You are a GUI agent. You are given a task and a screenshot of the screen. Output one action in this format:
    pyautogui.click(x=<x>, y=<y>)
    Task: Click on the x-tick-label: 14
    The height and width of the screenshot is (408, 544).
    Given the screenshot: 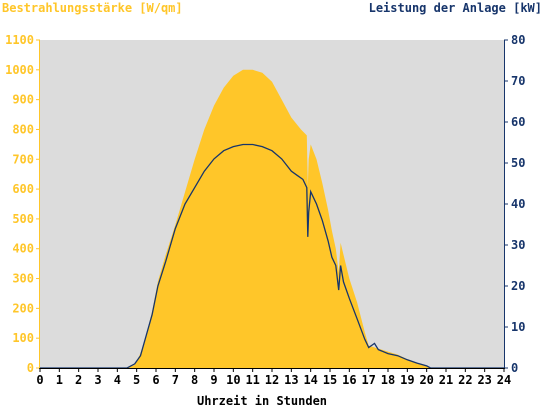 What is the action you would take?
    pyautogui.click(x=310, y=380)
    